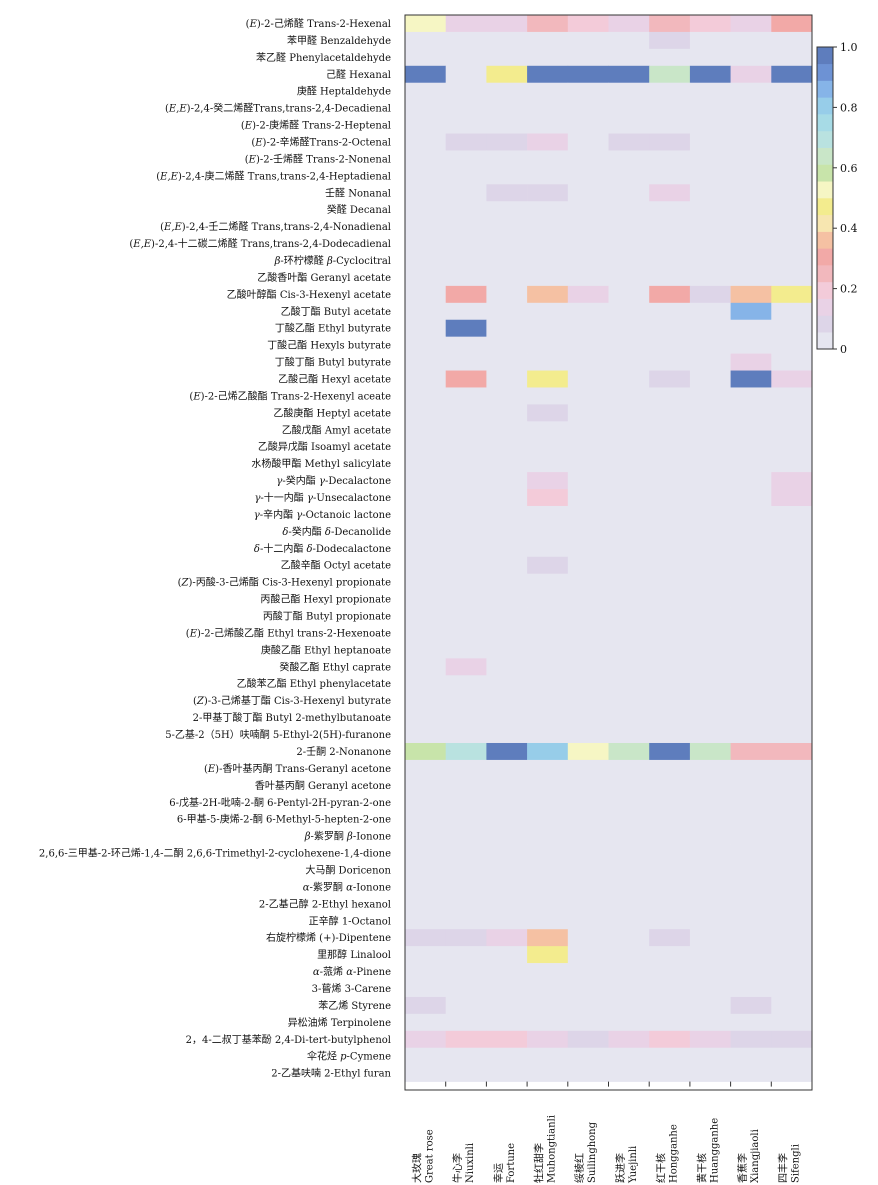  Describe the element at coordinates (290, 395) in the screenshot. I see `row-label: (E)-2-己烯乙酸酯 Trans-2-Hexenyl aceate` at that location.